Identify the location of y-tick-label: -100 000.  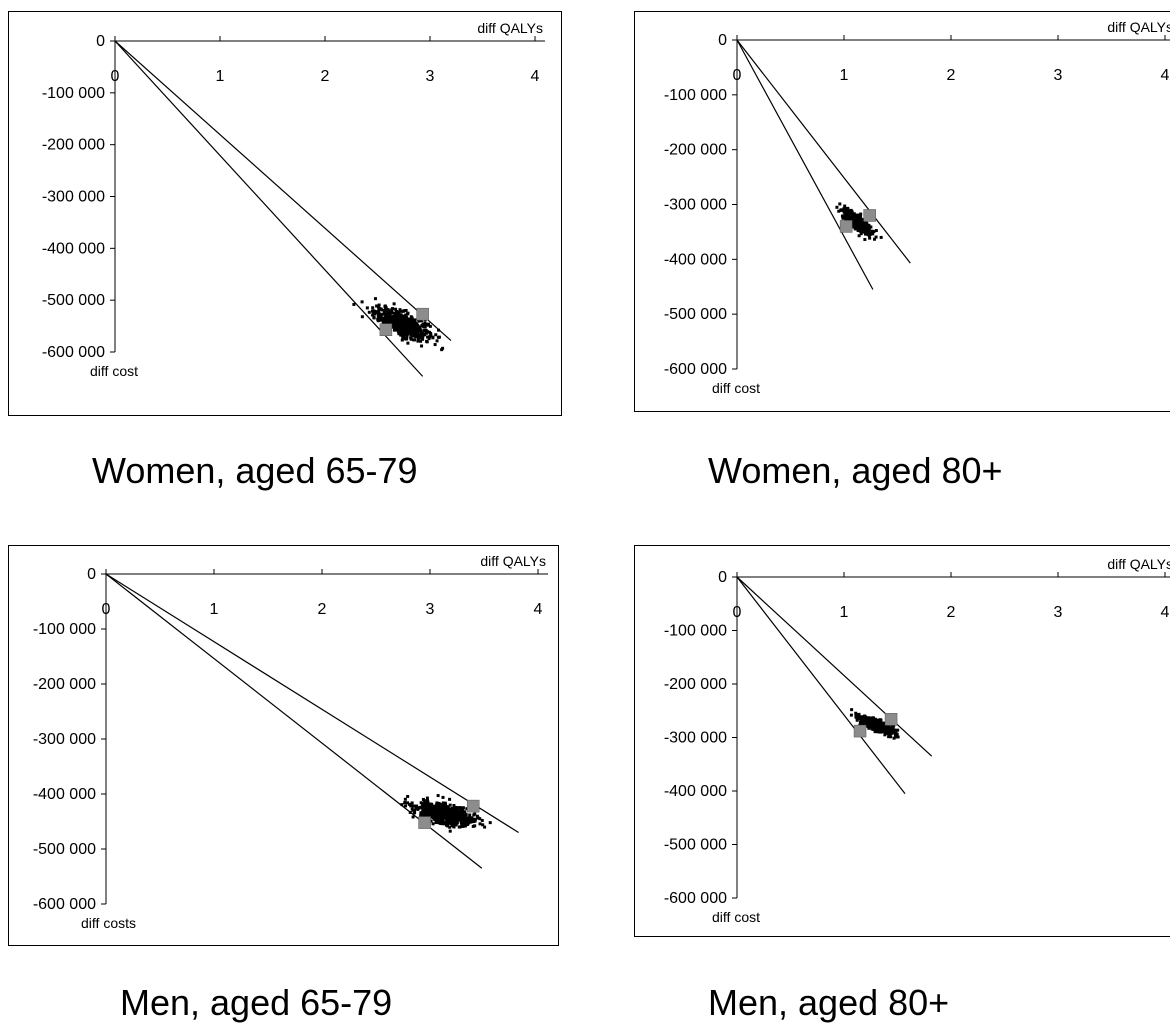
(64, 629).